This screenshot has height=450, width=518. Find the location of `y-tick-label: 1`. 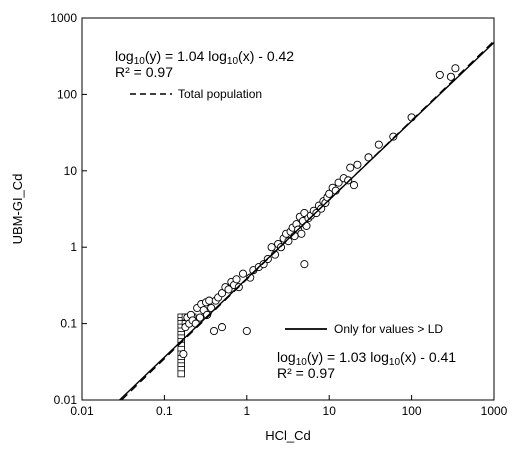

y-tick-label: 1 is located at coordinates (73, 247).